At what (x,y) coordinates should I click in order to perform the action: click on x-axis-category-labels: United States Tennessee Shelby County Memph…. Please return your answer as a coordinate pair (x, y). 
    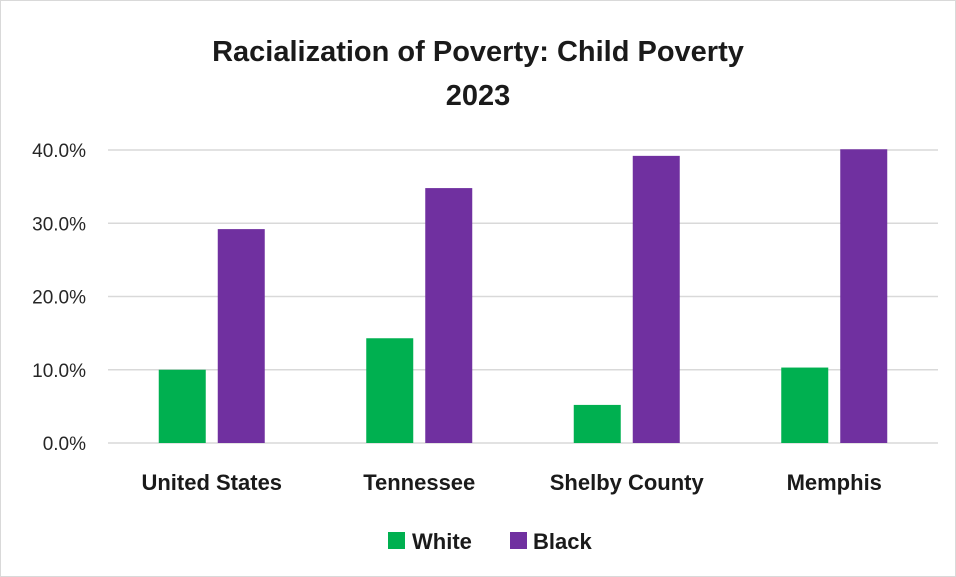
    Looking at the image, I should click on (511, 482).